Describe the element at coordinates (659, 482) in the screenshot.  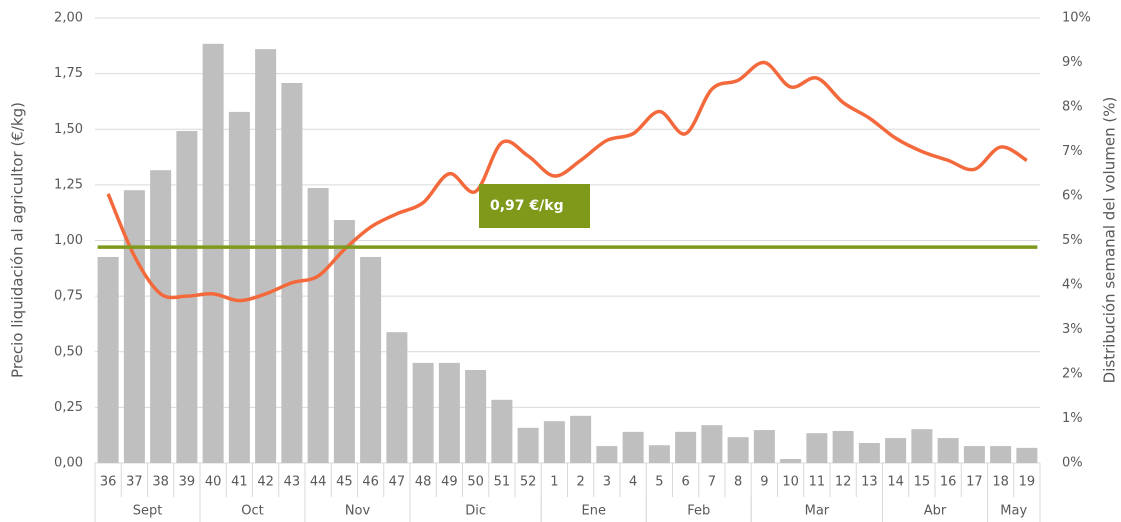
I see `x-tick-label: 5` at that location.